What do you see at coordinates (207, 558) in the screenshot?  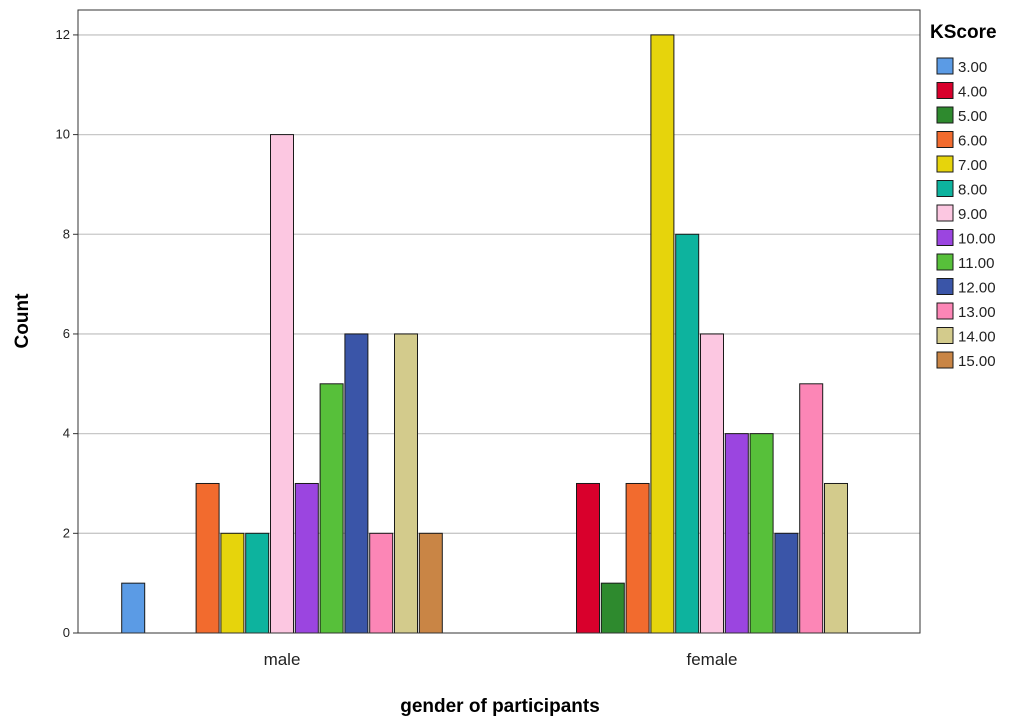 I see `bar-male-6.00` at bounding box center [207, 558].